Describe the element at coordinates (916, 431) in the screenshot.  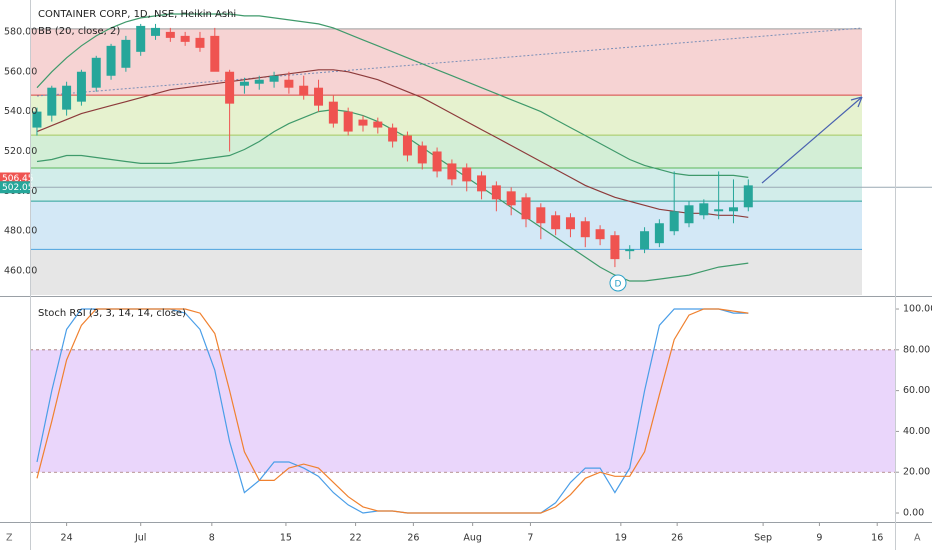
I see `y-tick-label: 40.00` at that location.